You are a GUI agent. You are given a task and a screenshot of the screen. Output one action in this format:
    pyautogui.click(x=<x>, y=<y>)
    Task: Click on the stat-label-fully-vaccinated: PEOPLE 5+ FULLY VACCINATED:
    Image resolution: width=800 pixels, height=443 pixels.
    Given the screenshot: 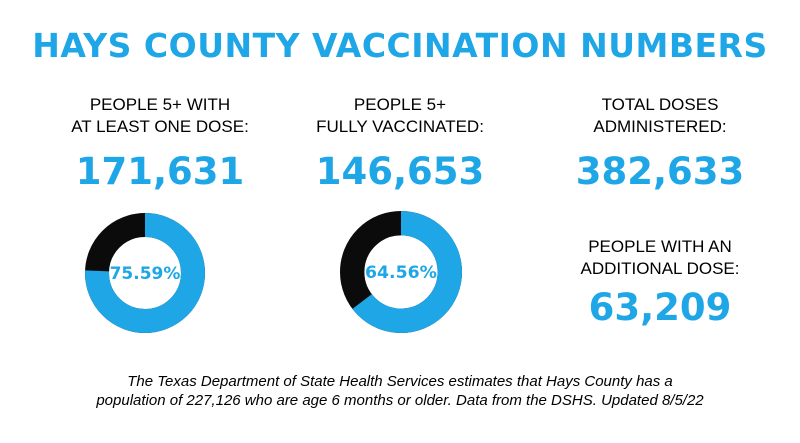 What is the action you would take?
    pyautogui.click(x=400, y=116)
    